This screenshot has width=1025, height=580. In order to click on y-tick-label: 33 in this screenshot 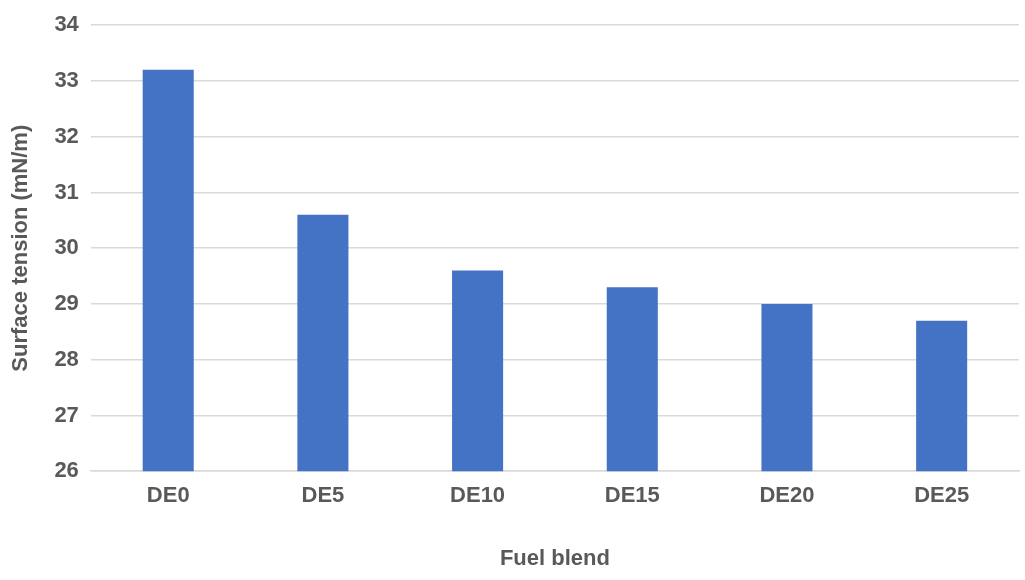, I will do `click(66, 80)`.